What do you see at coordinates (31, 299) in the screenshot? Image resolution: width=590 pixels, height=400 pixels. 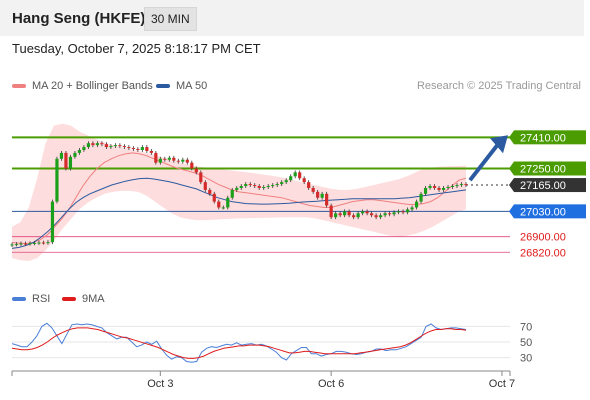 I see `legend-item-rsi: RSI` at bounding box center [31, 299].